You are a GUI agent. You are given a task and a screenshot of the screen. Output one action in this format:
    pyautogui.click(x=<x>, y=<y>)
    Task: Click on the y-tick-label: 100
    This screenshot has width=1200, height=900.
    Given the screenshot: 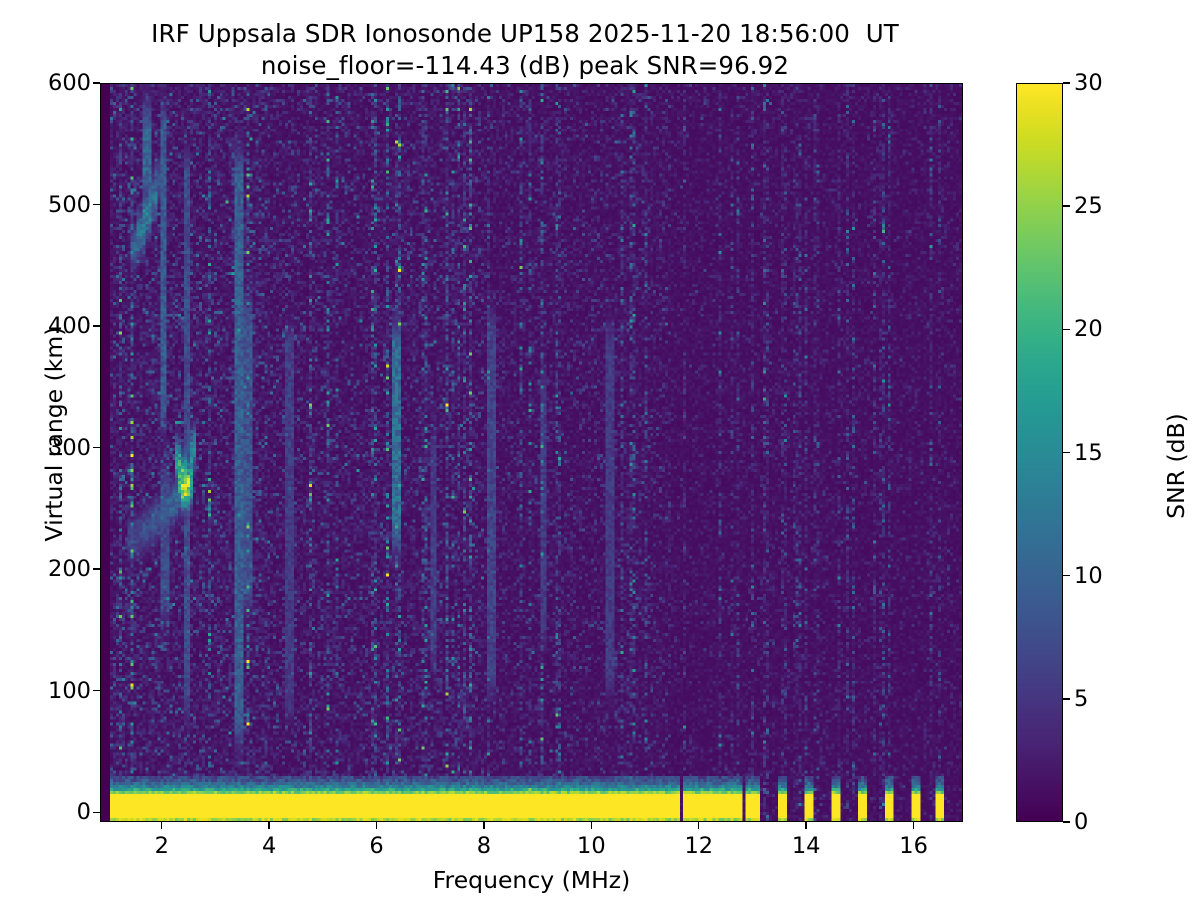 What is the action you would take?
    pyautogui.click(x=69, y=690)
    